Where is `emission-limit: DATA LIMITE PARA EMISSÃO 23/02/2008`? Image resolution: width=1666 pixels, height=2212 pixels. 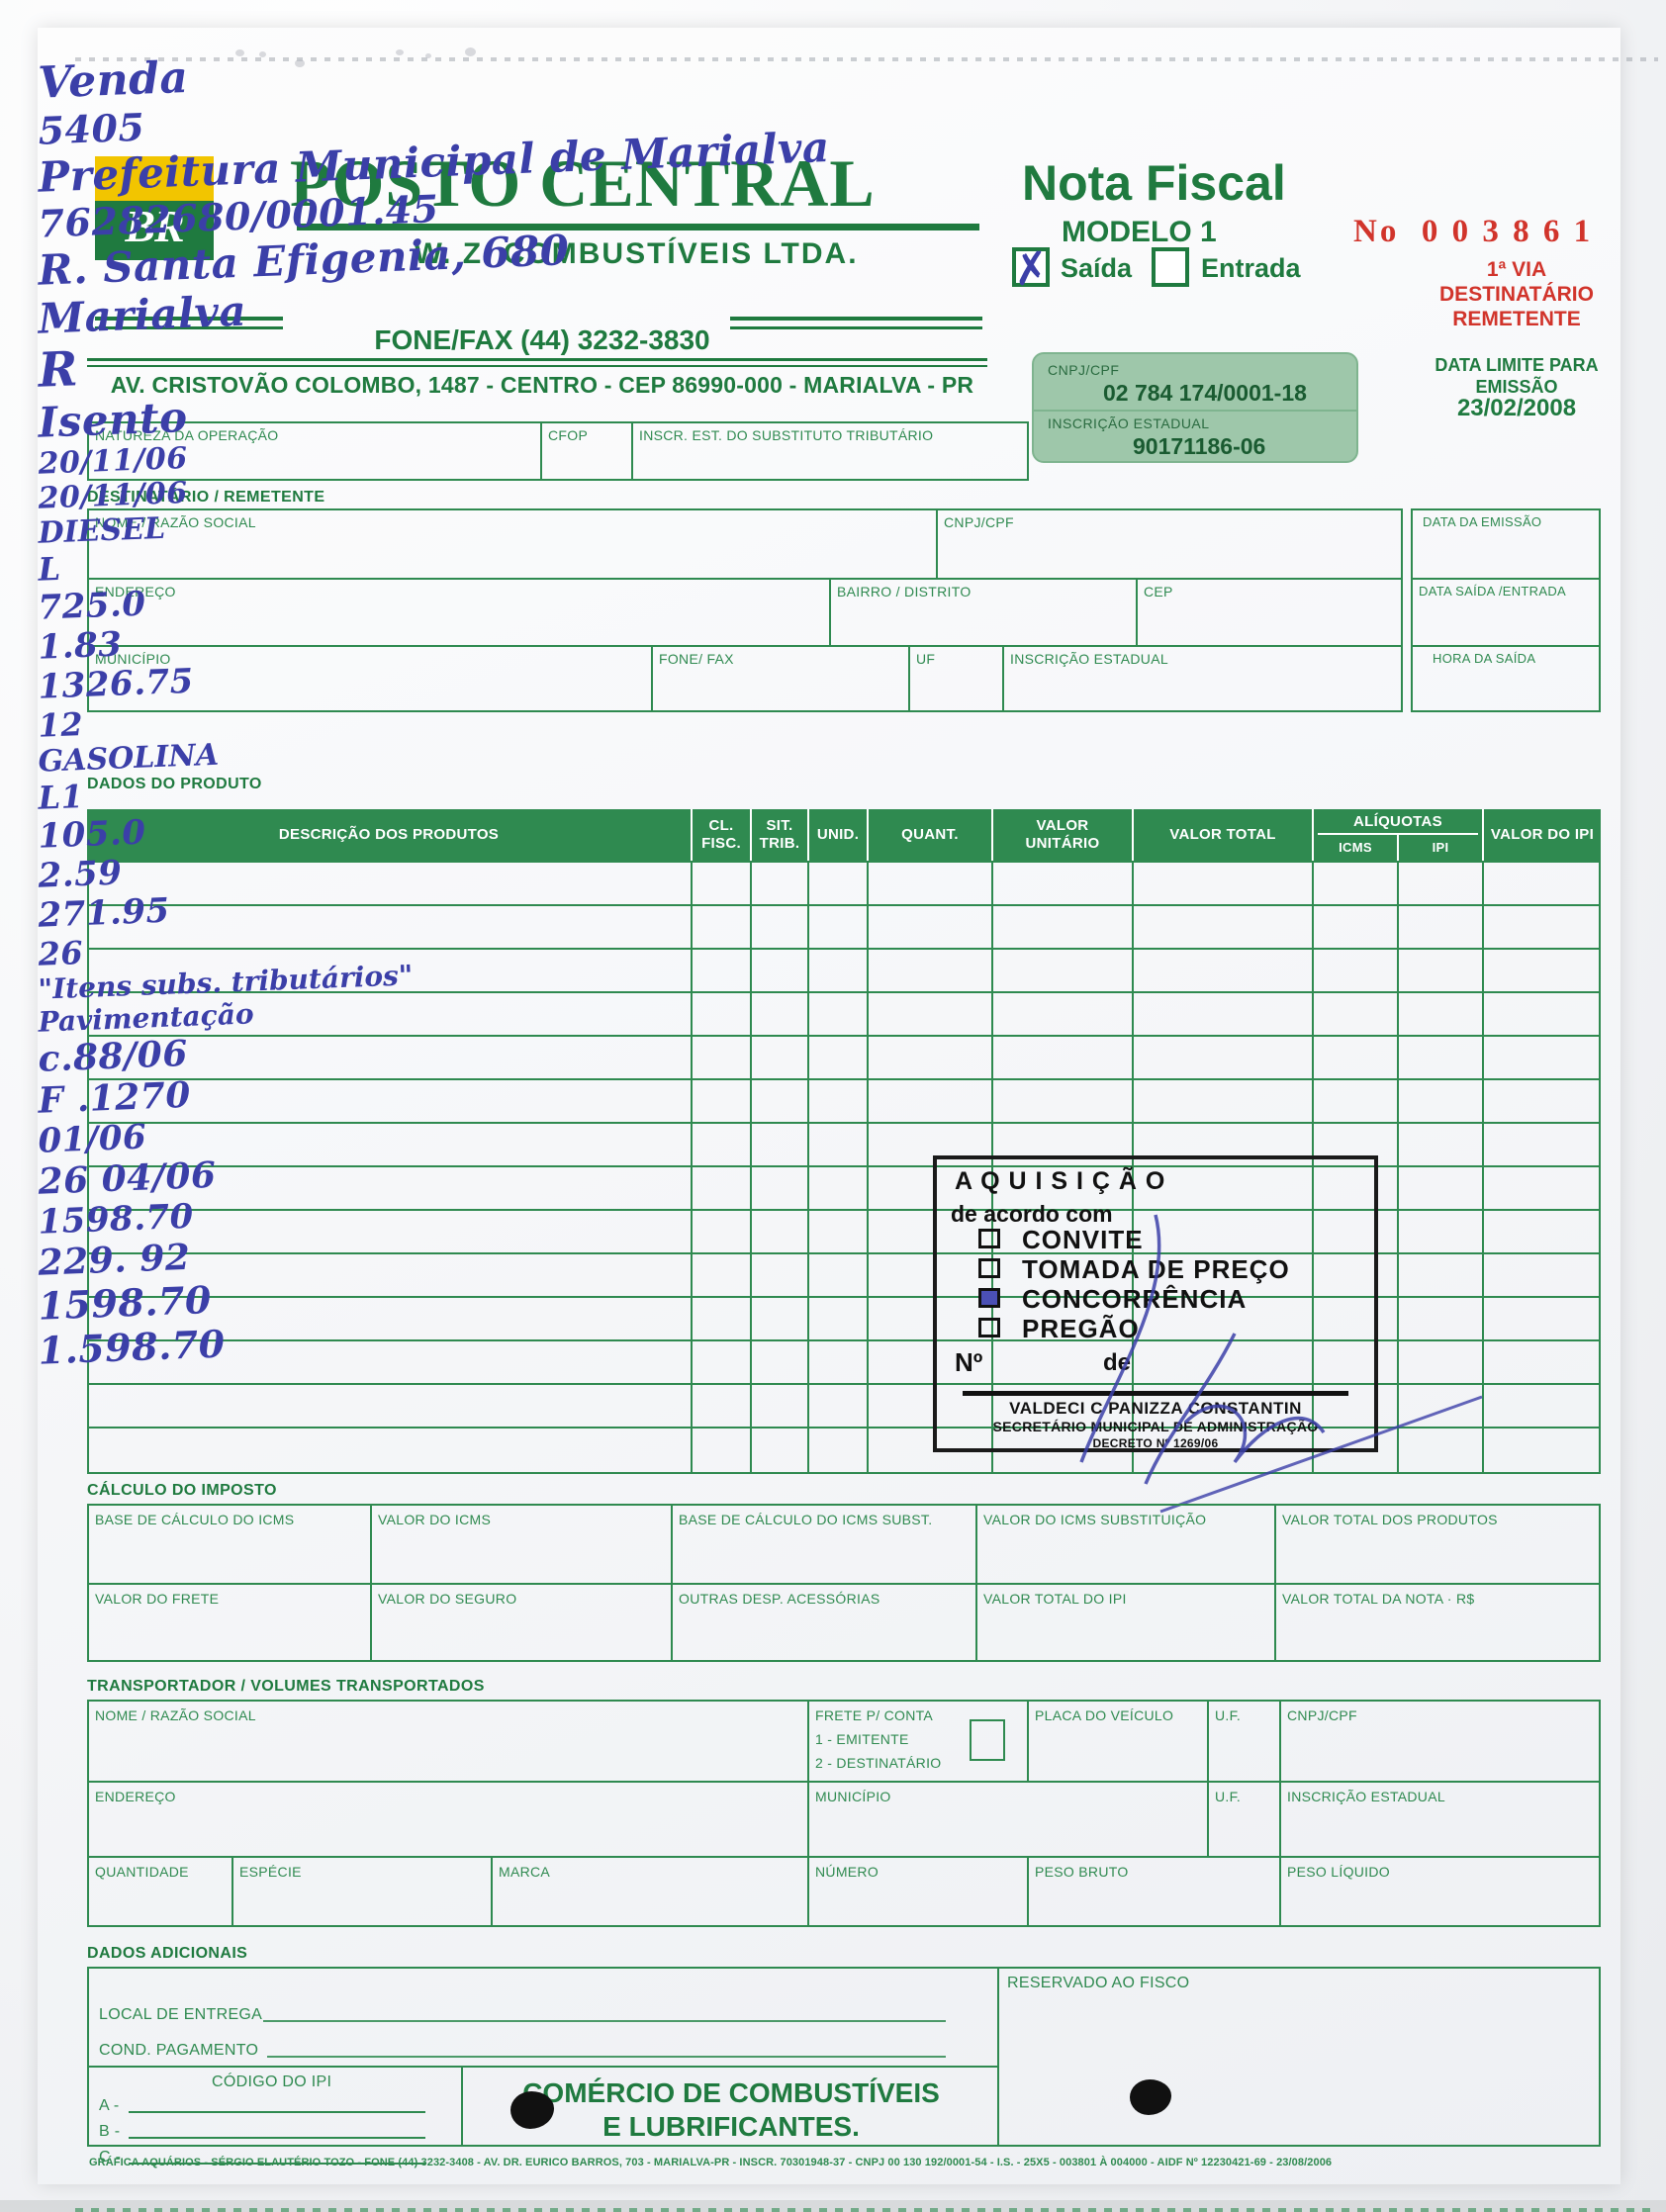 emission-limit: DATA LIMITE PARA EMISSÃO 23/02/2008 is located at coordinates (1516, 388).